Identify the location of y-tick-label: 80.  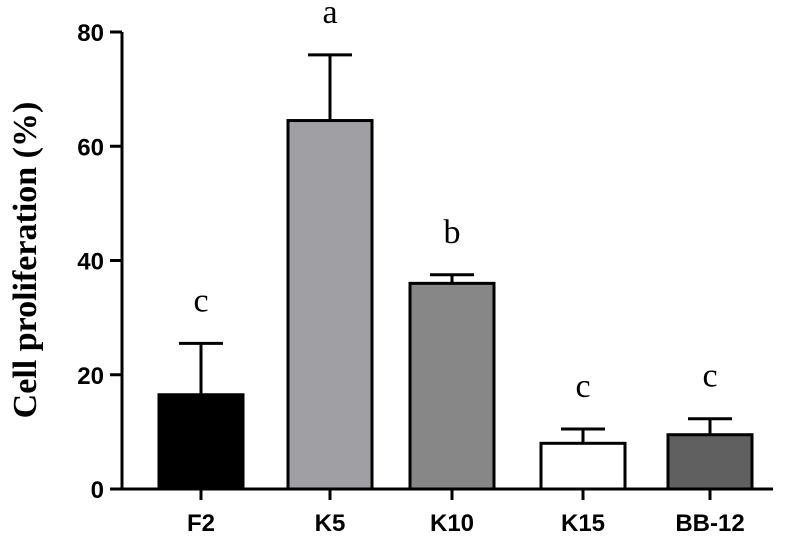
(90, 33).